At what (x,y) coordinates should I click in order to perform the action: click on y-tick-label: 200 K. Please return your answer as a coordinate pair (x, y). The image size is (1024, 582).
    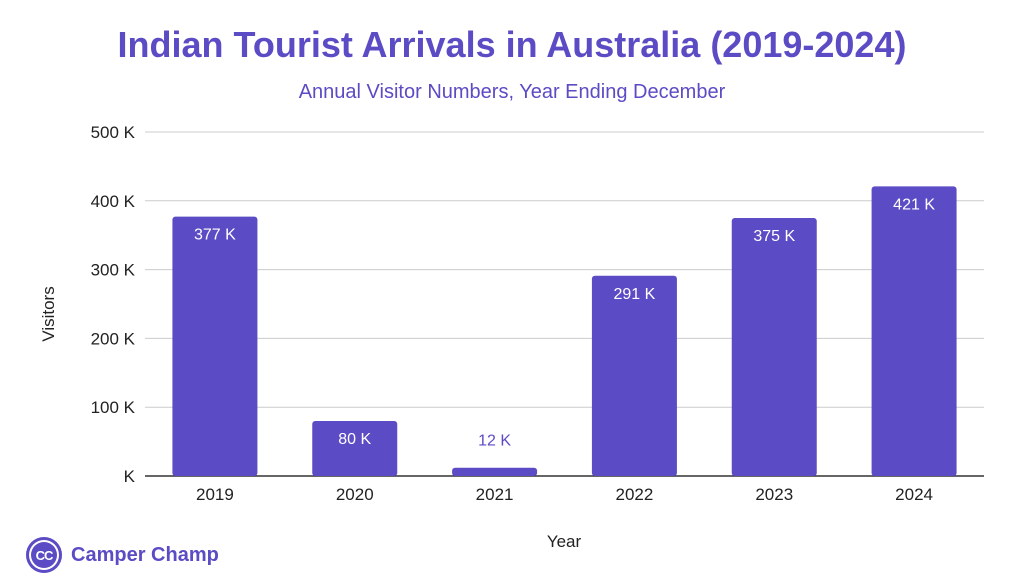
    Looking at the image, I should click on (113, 338).